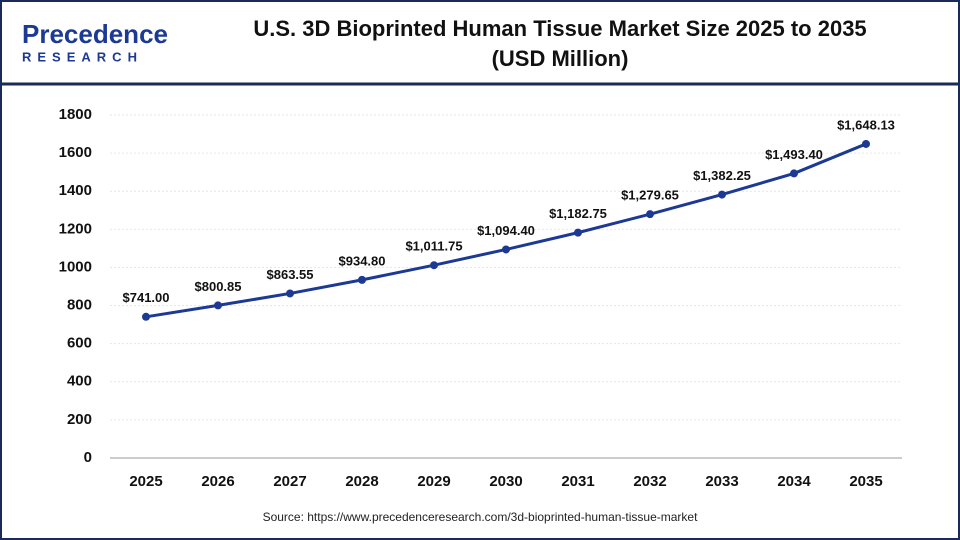 Image resolution: width=960 pixels, height=540 pixels. What do you see at coordinates (82, 56) in the screenshot?
I see `logo-sub: RESEARCH` at bounding box center [82, 56].